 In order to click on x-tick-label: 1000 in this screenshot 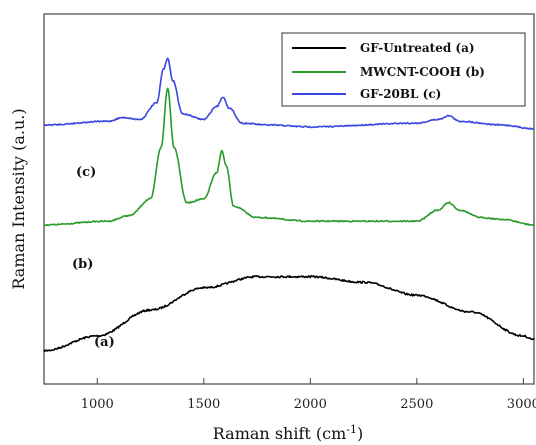, I will do `click(97, 404)`.